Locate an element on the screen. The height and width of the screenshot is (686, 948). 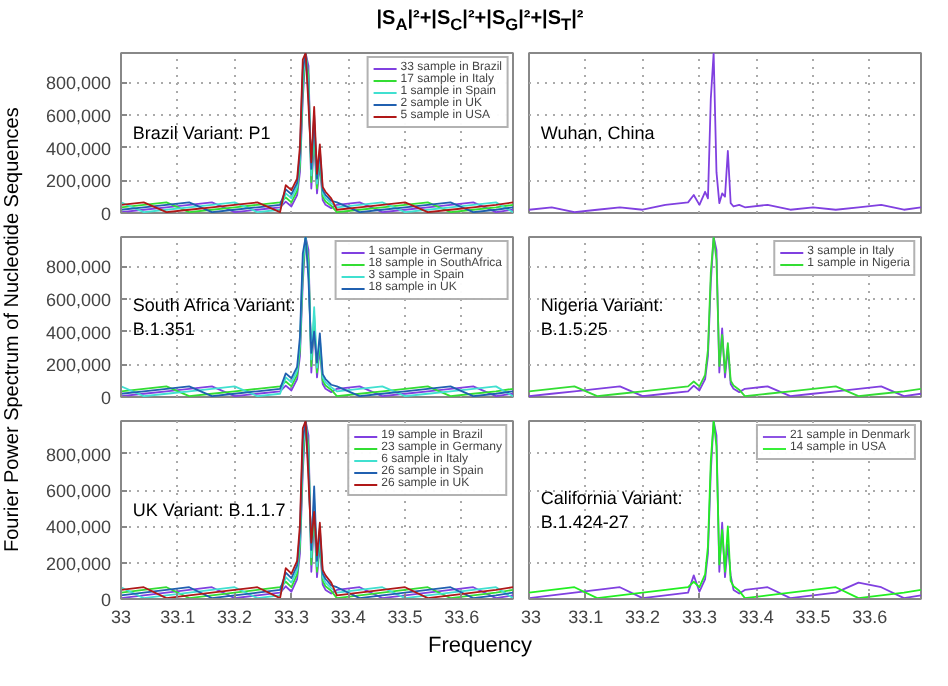
chart-title: |S$_{A}$|²+|S$_{C}$|²+|S$_{G}$|²+|S$_{T}$|² is located at coordinates (480, 21).